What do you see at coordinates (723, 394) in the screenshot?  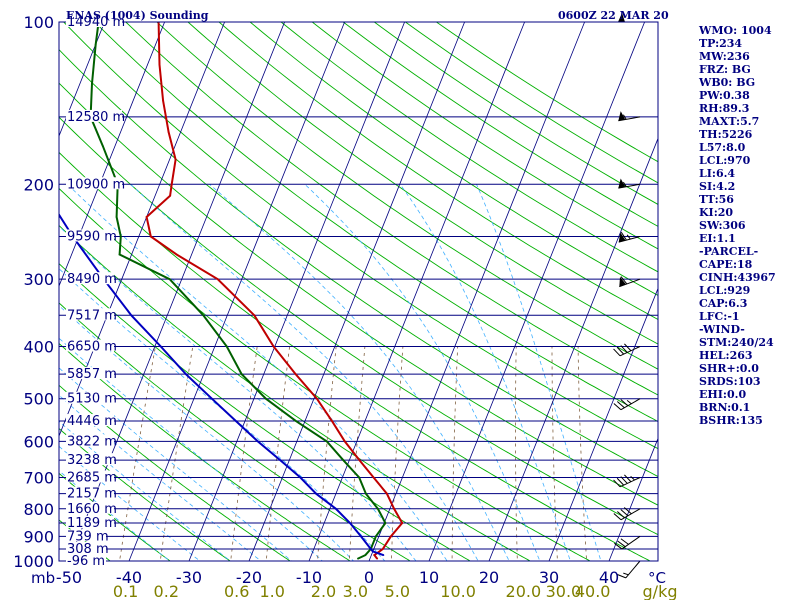 I see `index-item: EHI:0.0` at bounding box center [723, 394].